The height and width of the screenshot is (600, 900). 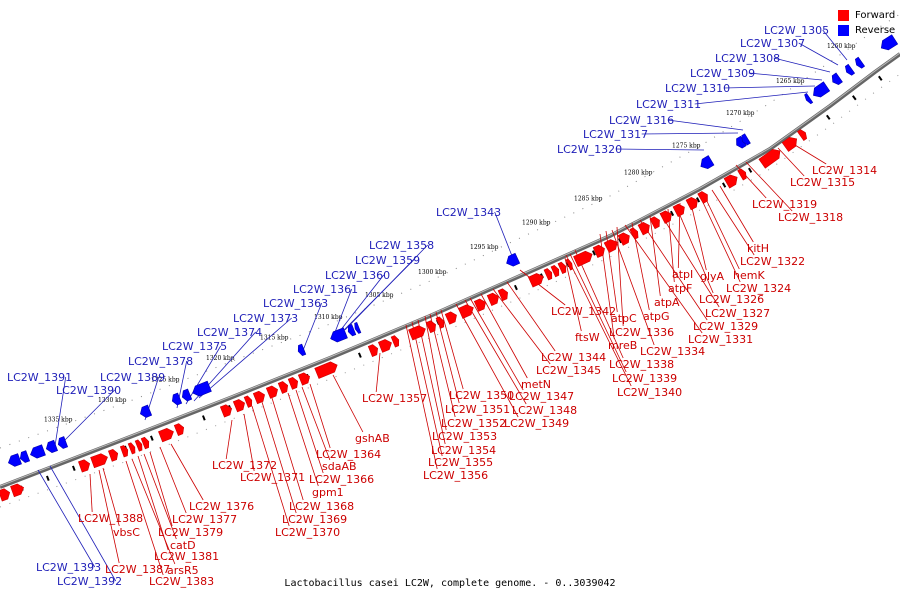 I want to click on reverse-gene-label: LC2W_1363, so click(x=295, y=303).